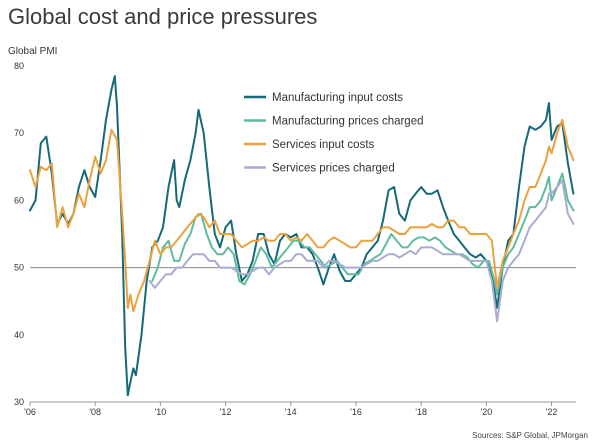 Image resolution: width=596 pixels, height=445 pixels. Describe the element at coordinates (291, 412) in the screenshot. I see `x-tick-label: '14` at that location.